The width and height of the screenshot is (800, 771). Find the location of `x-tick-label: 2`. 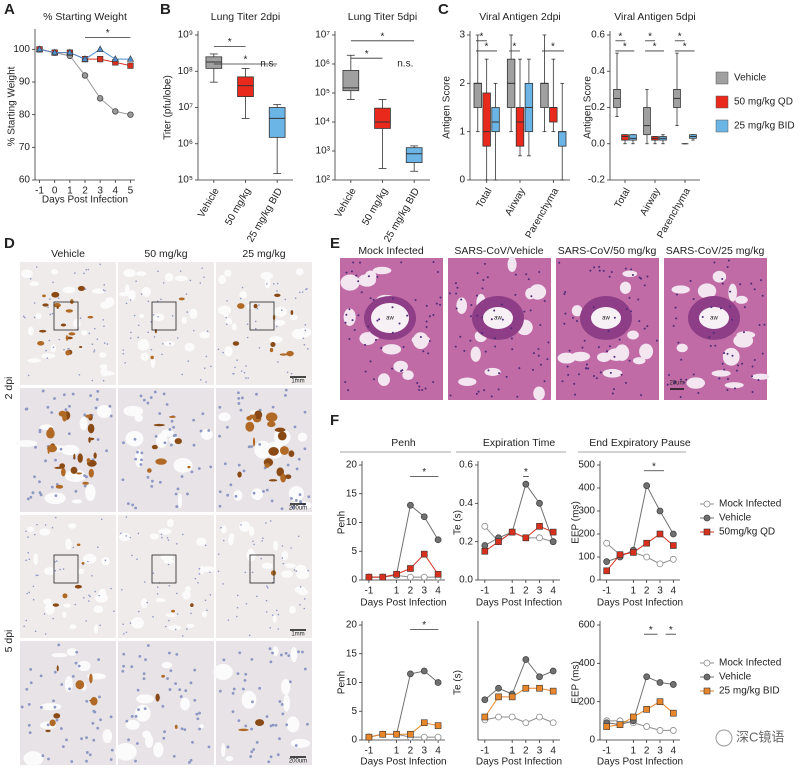

x-tick-label: 2 is located at coordinates (647, 591).